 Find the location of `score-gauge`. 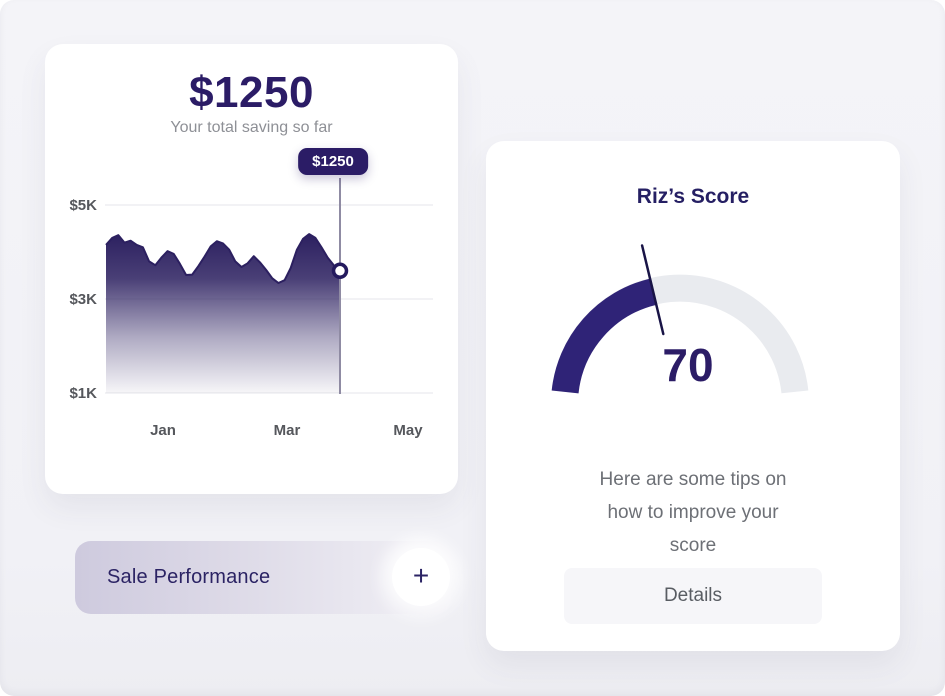

score-gauge is located at coordinates (680, 319).